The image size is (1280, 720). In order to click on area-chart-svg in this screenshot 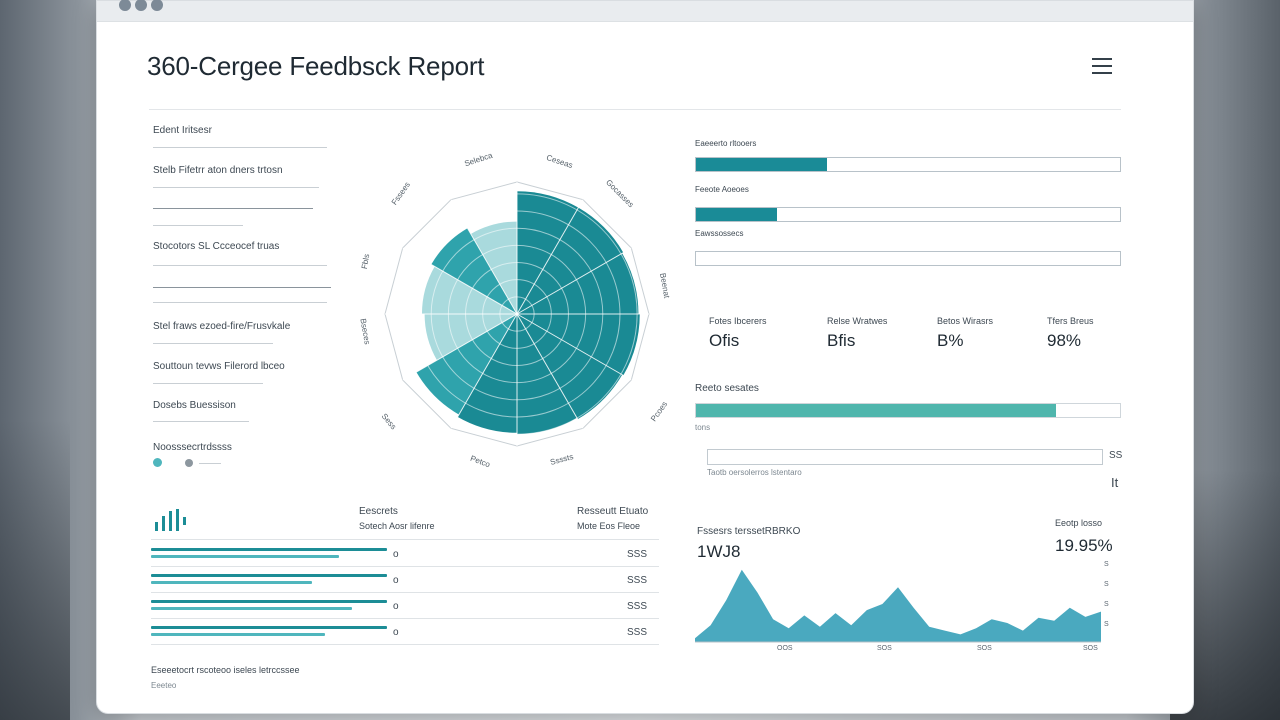, I will do `click(898, 606)`.